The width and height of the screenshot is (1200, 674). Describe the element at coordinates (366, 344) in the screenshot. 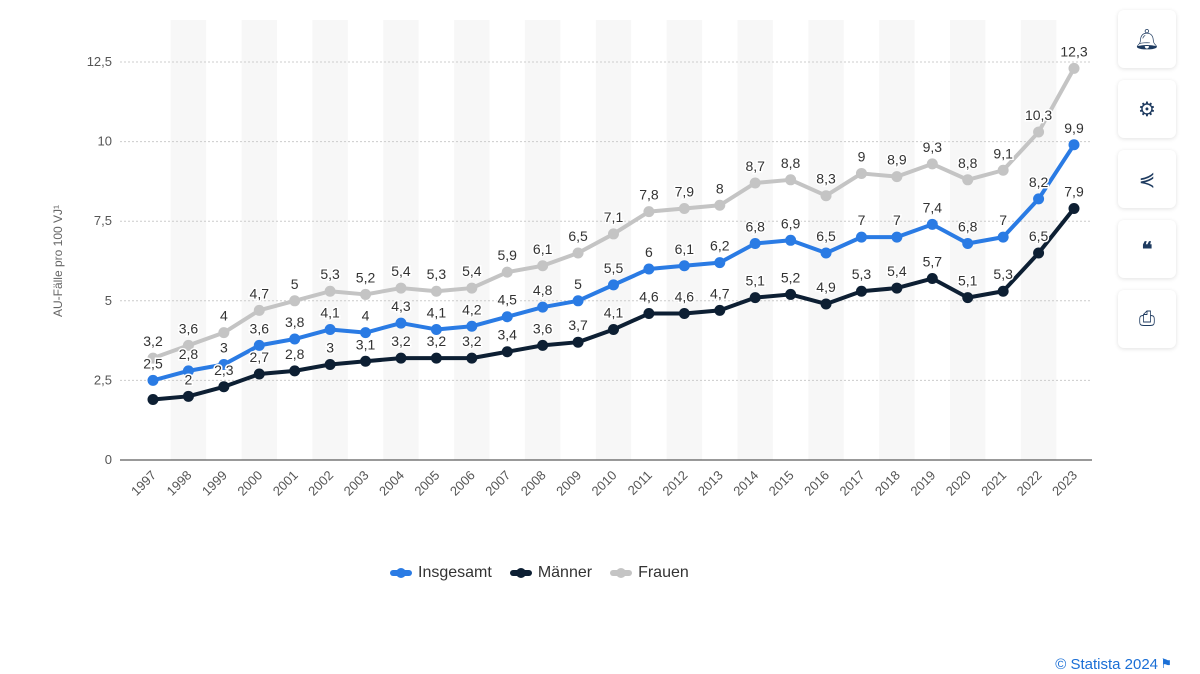

I see `data-label: 3,1` at that location.